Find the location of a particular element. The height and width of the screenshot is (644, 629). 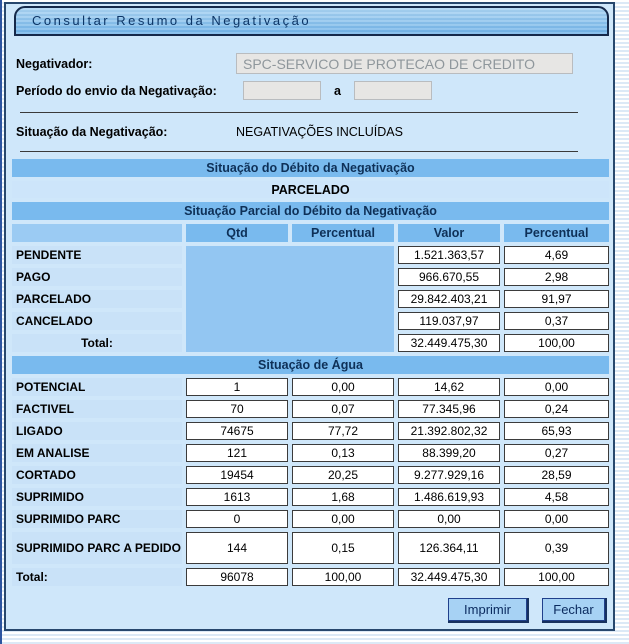

column-header-qtd: Qtd is located at coordinates (237, 233).